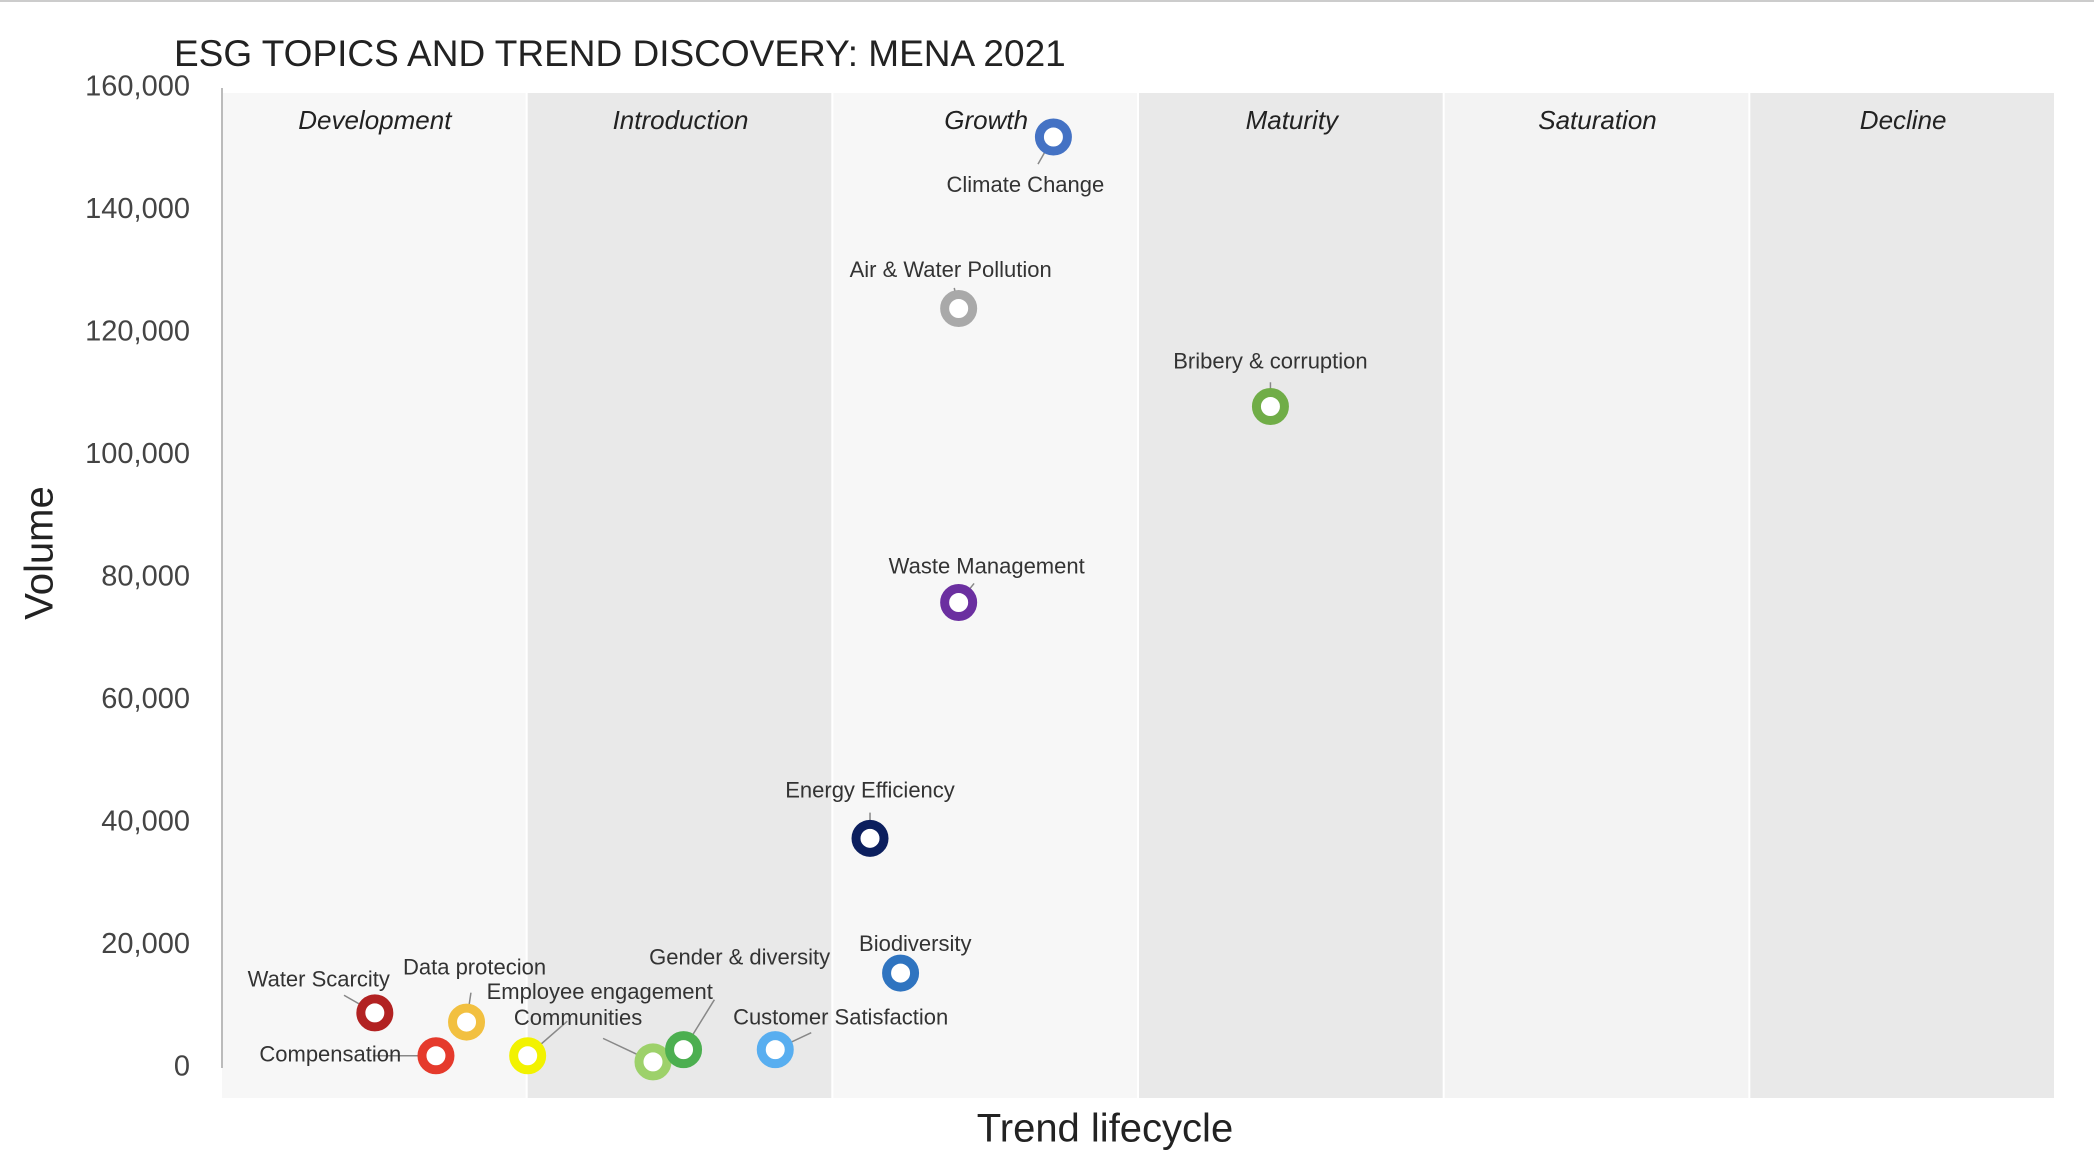 The width and height of the screenshot is (2094, 1168). I want to click on band-label: Introduction, so click(681, 120).